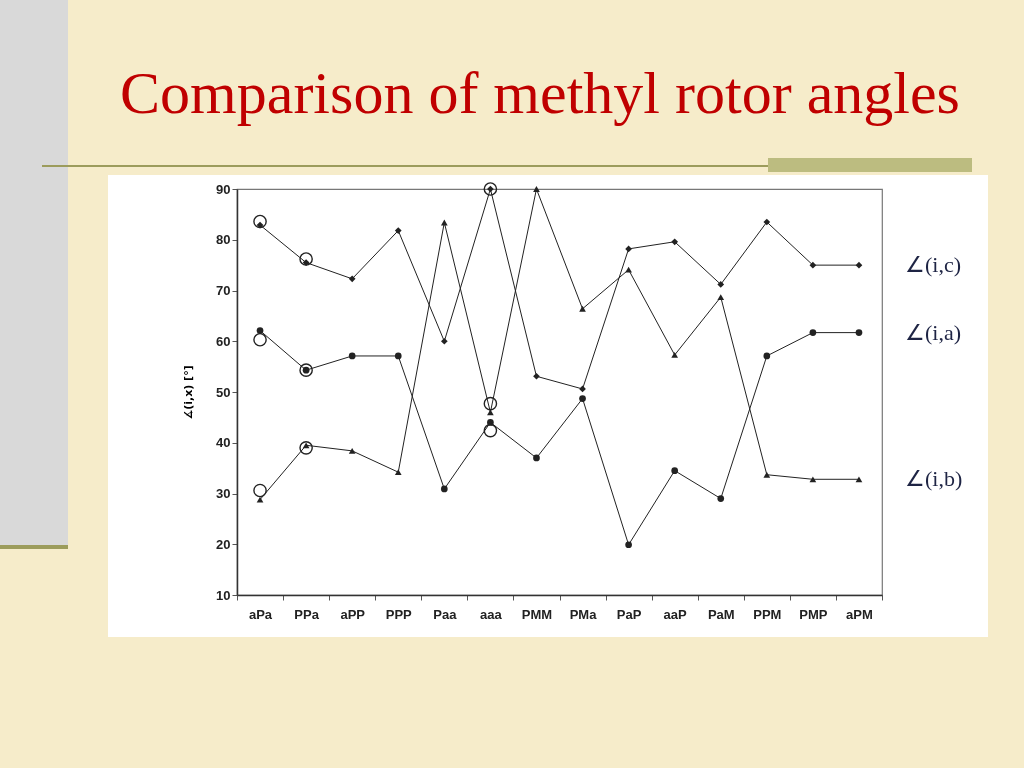  What do you see at coordinates (767, 614) in the screenshot?
I see `x-tick-label: PPM` at bounding box center [767, 614].